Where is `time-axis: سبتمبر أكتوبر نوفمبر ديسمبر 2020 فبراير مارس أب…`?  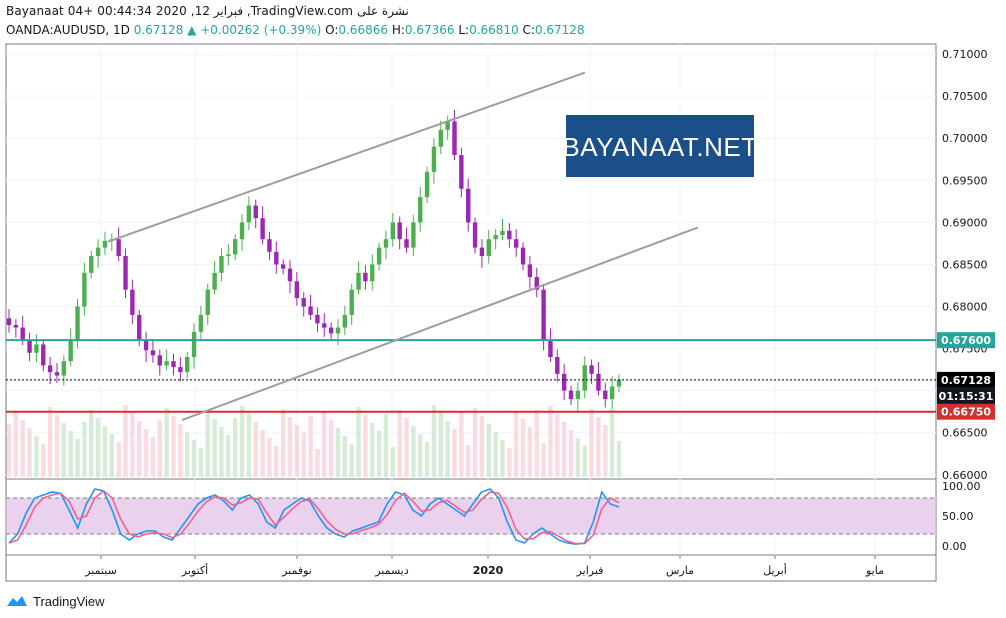 time-axis: سبتمبر أكتوبر نوفمبر ديسمبر 2020 فبراير مارس أب… is located at coordinates (484, 566).